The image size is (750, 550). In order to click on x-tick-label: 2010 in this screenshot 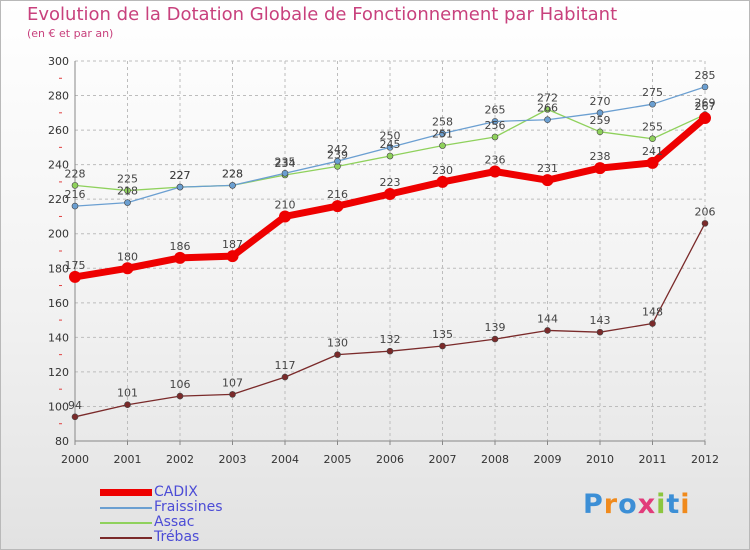, I will do `click(600, 459)`.